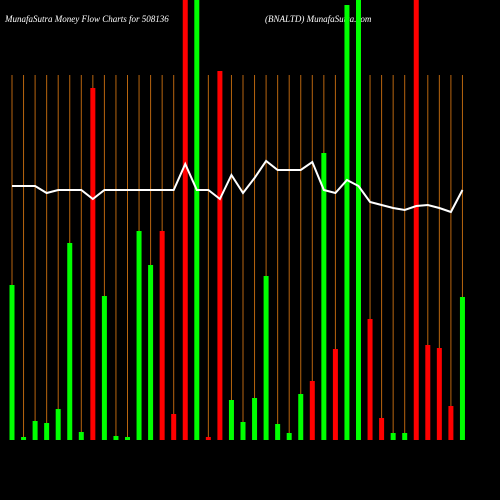  What do you see at coordinates (318, 19) in the screenshot?
I see `chart-subtitle: (BNALTD) MunafaSutra.com` at bounding box center [318, 19].